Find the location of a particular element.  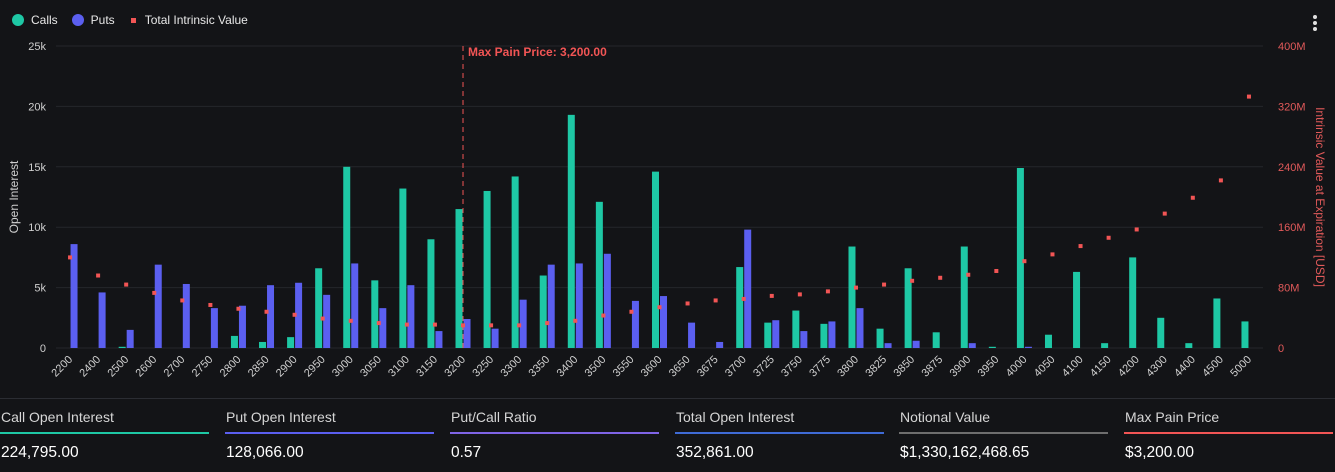

legend-item-calls: Calls is located at coordinates (35, 20).